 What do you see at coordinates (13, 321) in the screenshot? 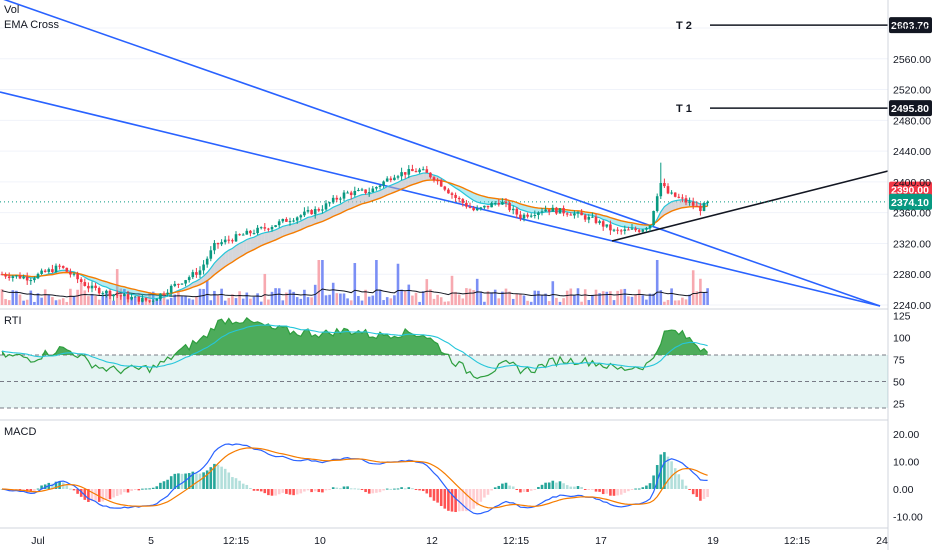
I see `legend-rti: RTI` at bounding box center [13, 321].